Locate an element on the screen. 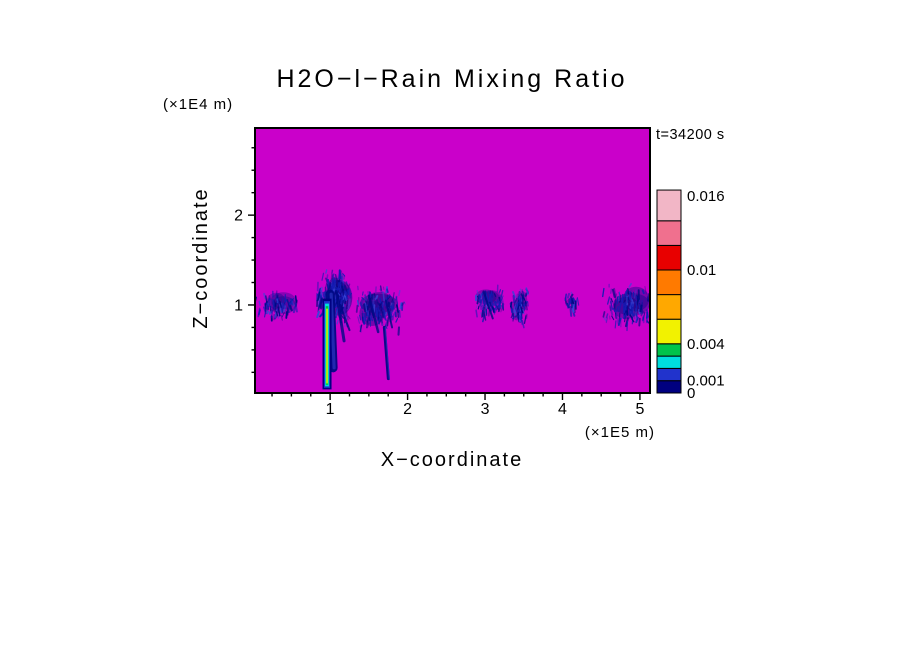  colorbar-tick-label: 0.001 is located at coordinates (706, 381).